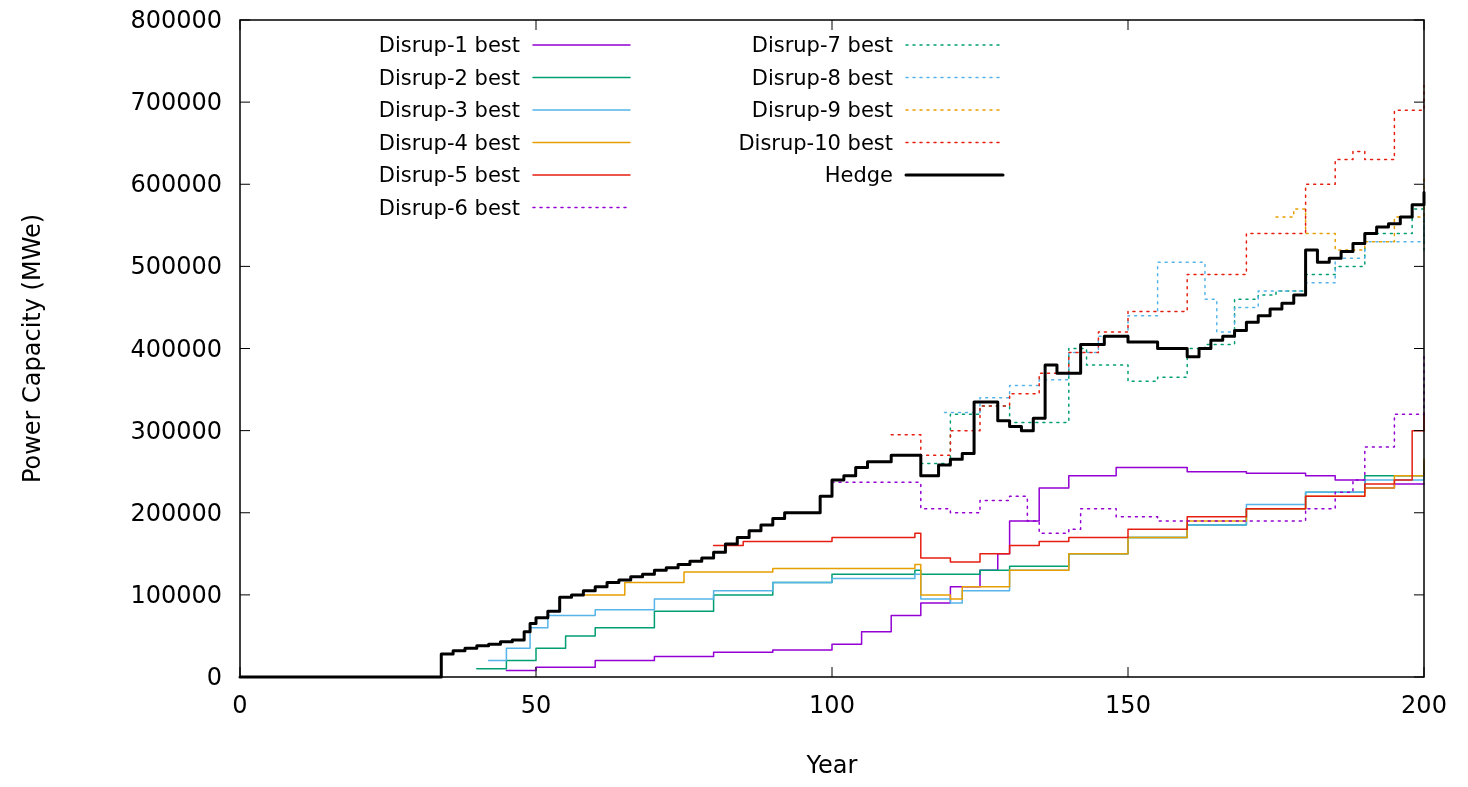 The height and width of the screenshot is (787, 1468). What do you see at coordinates (822, 45) in the screenshot?
I see `legend-label: Disrup-7 best` at bounding box center [822, 45].